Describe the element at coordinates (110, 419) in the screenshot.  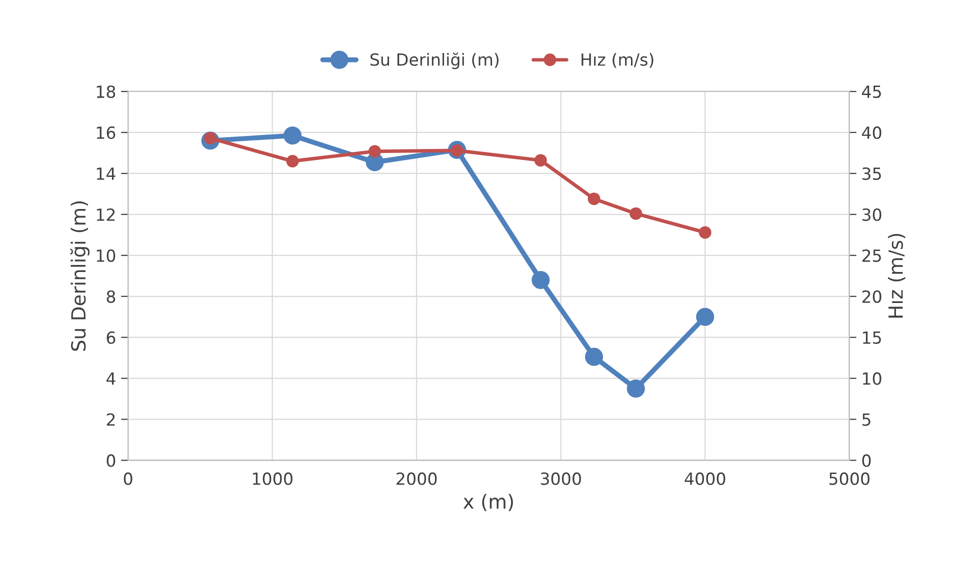
I see `y-tick-label: 2` at that location.